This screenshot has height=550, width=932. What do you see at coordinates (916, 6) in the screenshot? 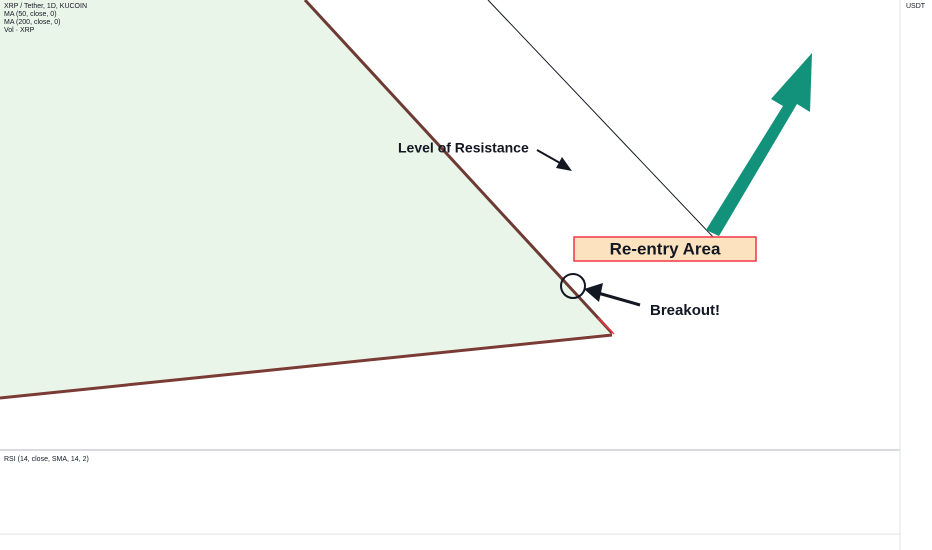
I see `price-unit: USDT` at bounding box center [916, 6].